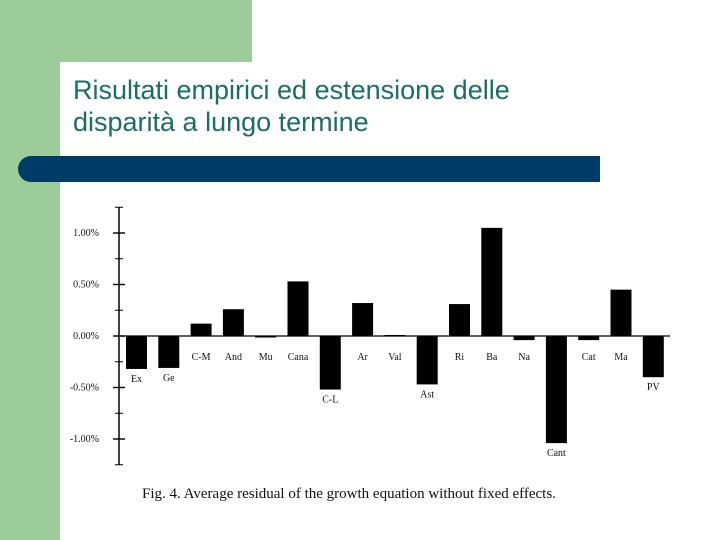 The height and width of the screenshot is (540, 720). Describe the element at coordinates (427, 360) in the screenshot. I see `bar-ast` at that location.